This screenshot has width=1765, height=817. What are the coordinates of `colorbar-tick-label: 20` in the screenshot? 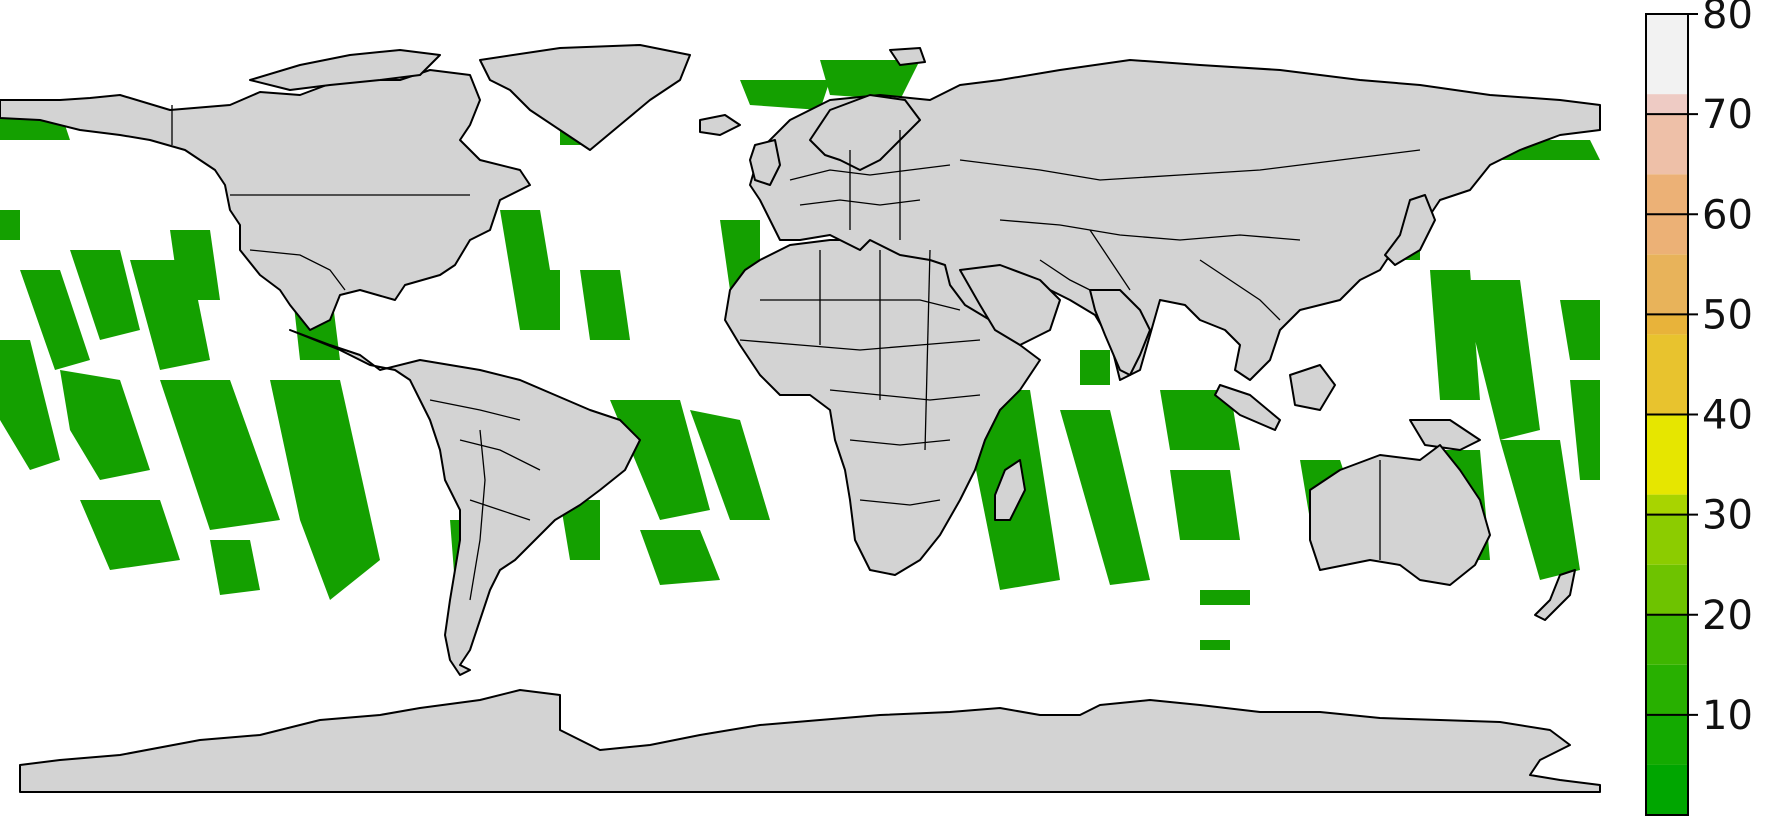 It's located at (1727, 616).